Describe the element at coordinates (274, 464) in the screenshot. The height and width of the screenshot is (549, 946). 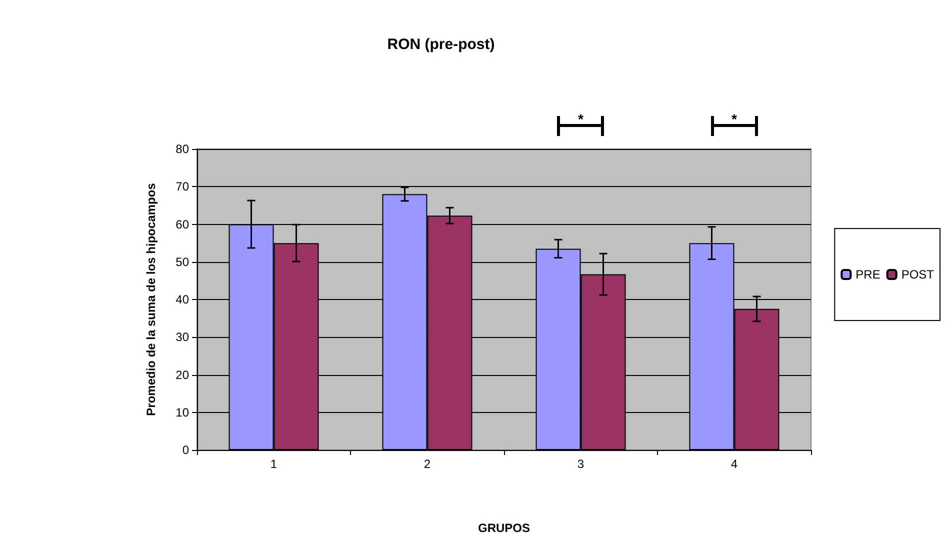
I see `x-tick-label: 1` at that location.